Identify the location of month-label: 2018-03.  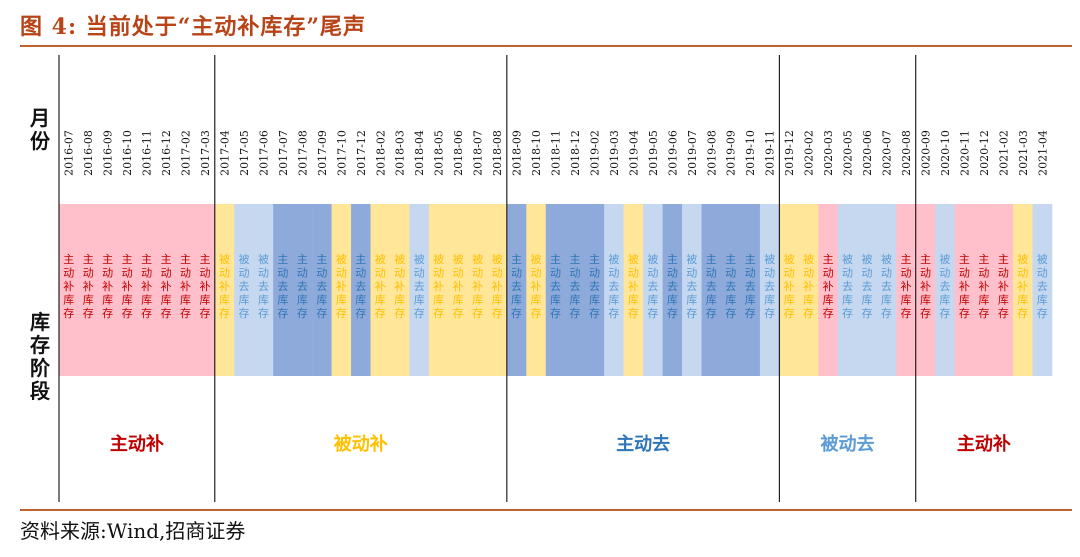
(400, 153).